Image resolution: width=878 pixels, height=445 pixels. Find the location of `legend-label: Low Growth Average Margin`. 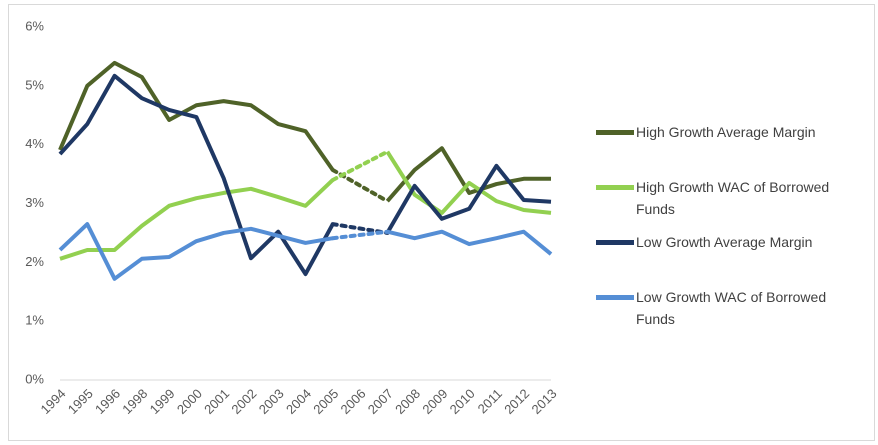

legend-label: Low Growth Average Margin is located at coordinates (724, 242).